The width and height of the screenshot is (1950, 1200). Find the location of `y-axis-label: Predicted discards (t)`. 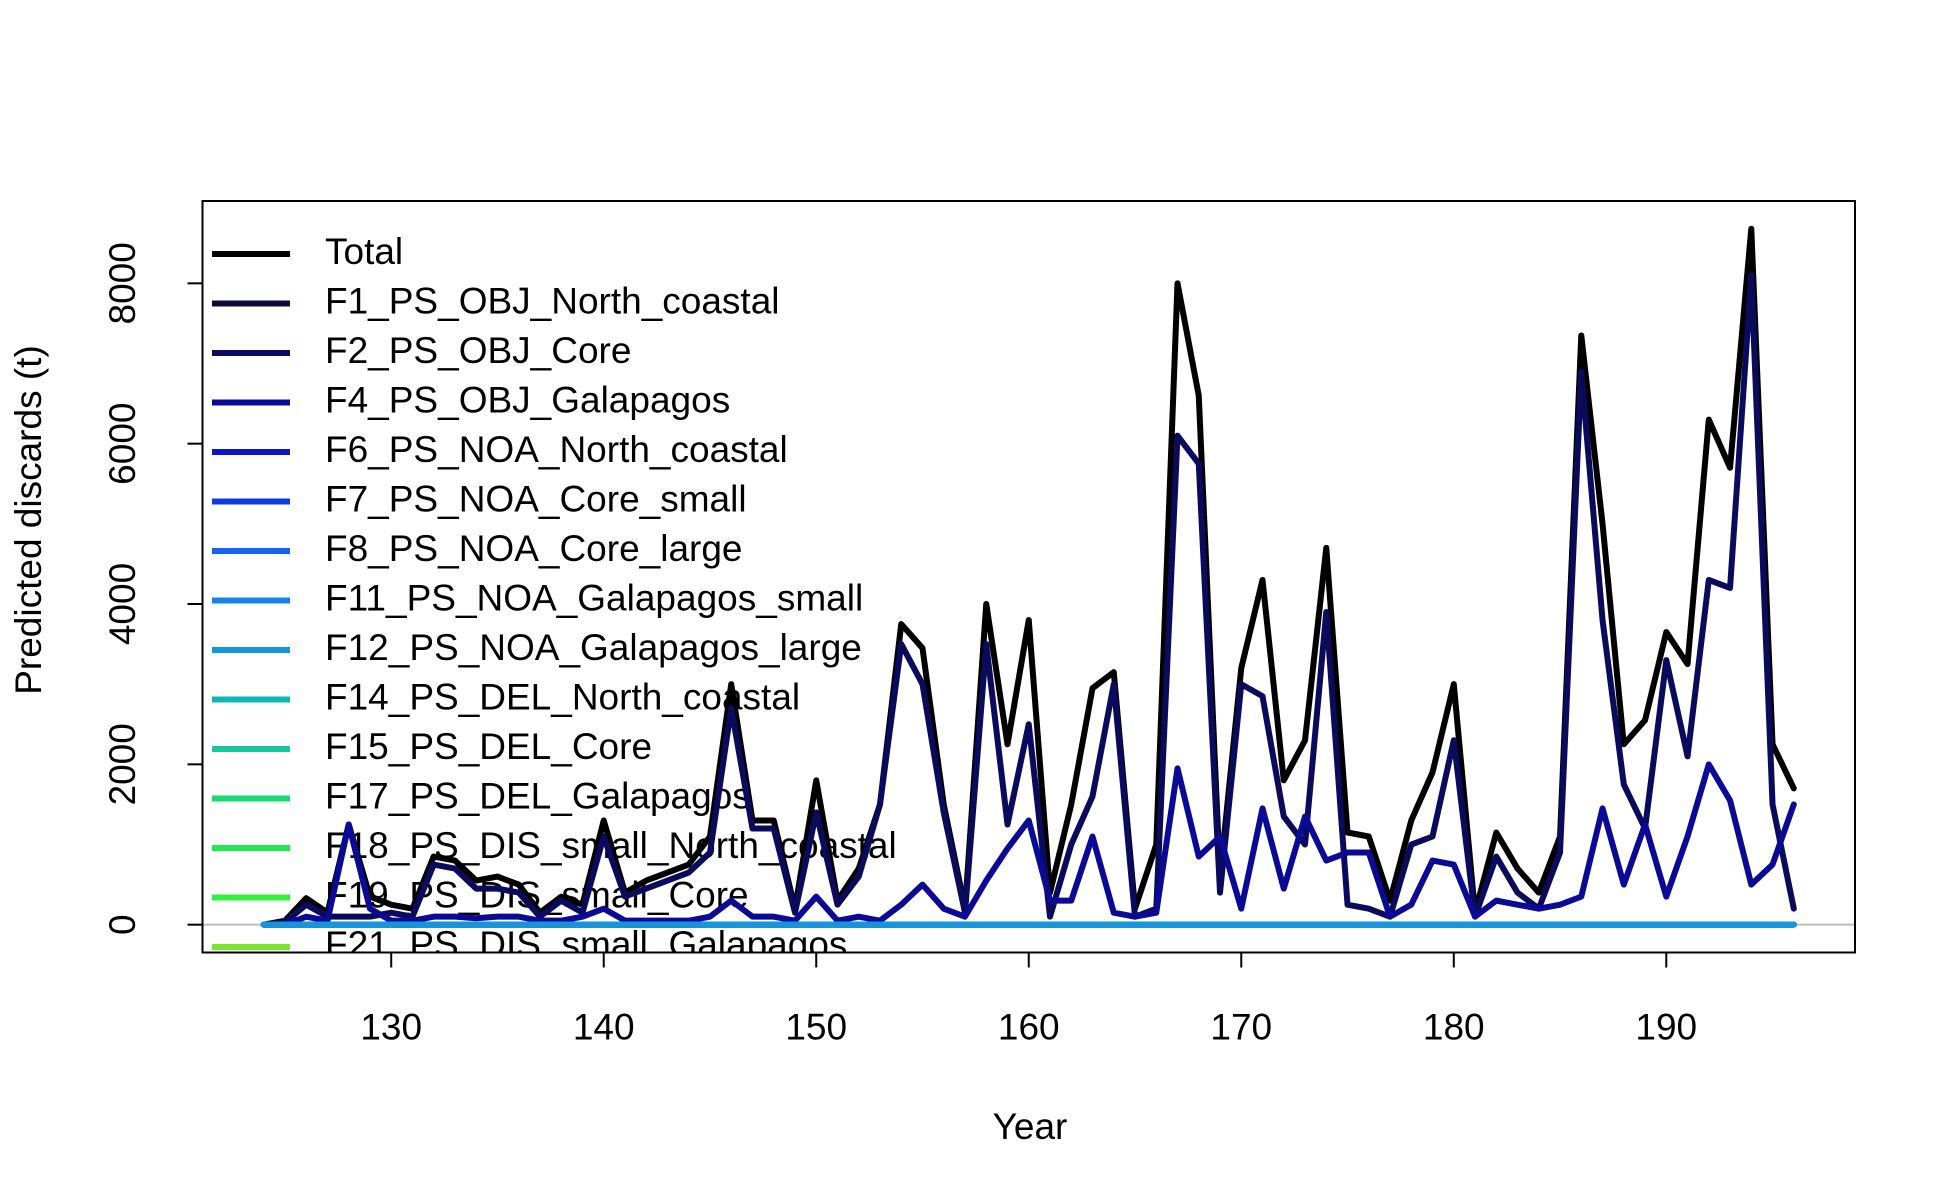

y-axis-label: Predicted discards (t) is located at coordinates (28, 520).